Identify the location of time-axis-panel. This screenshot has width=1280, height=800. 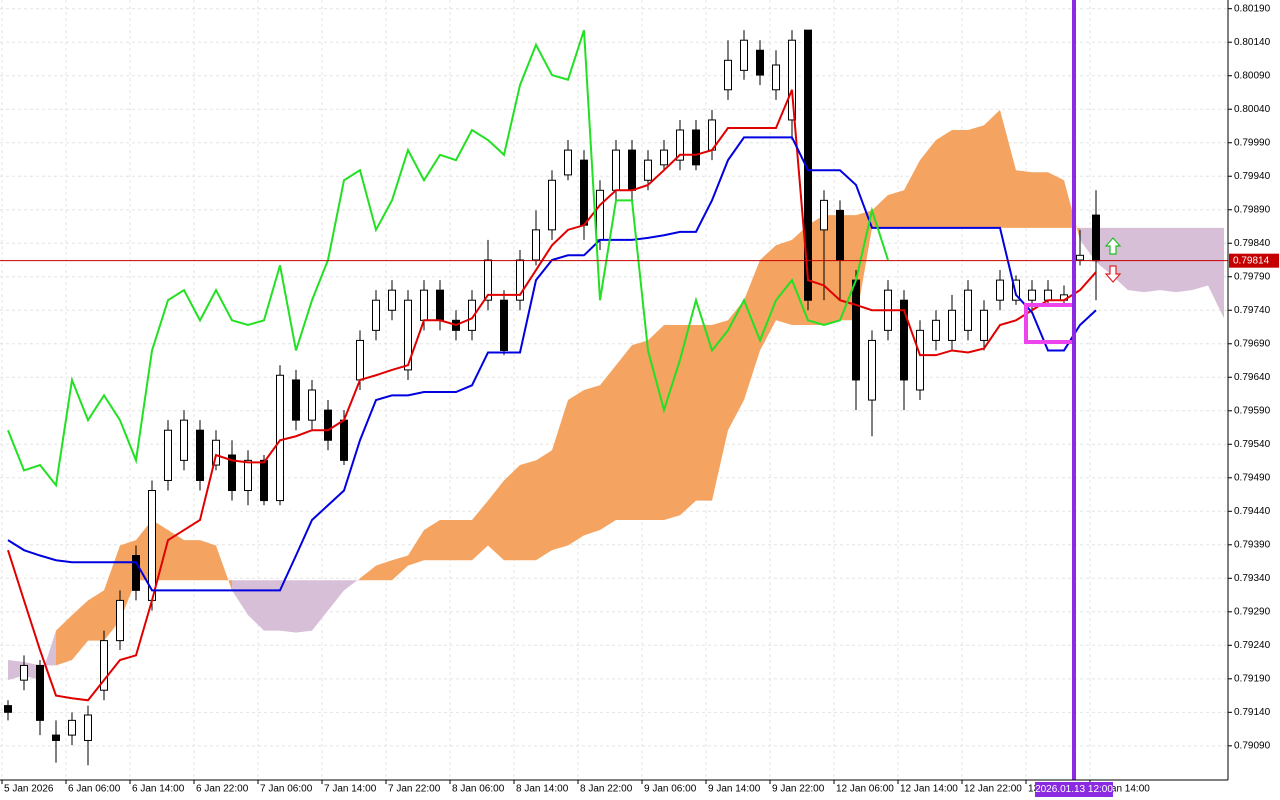
(614, 790).